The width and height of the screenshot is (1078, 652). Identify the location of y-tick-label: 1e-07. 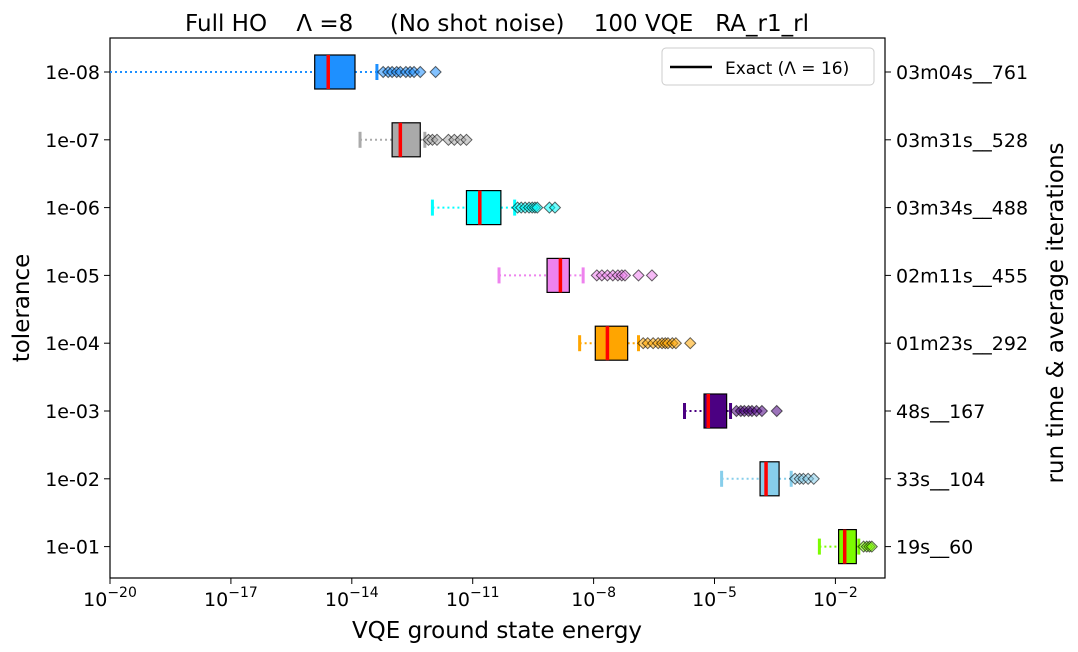
(72, 141).